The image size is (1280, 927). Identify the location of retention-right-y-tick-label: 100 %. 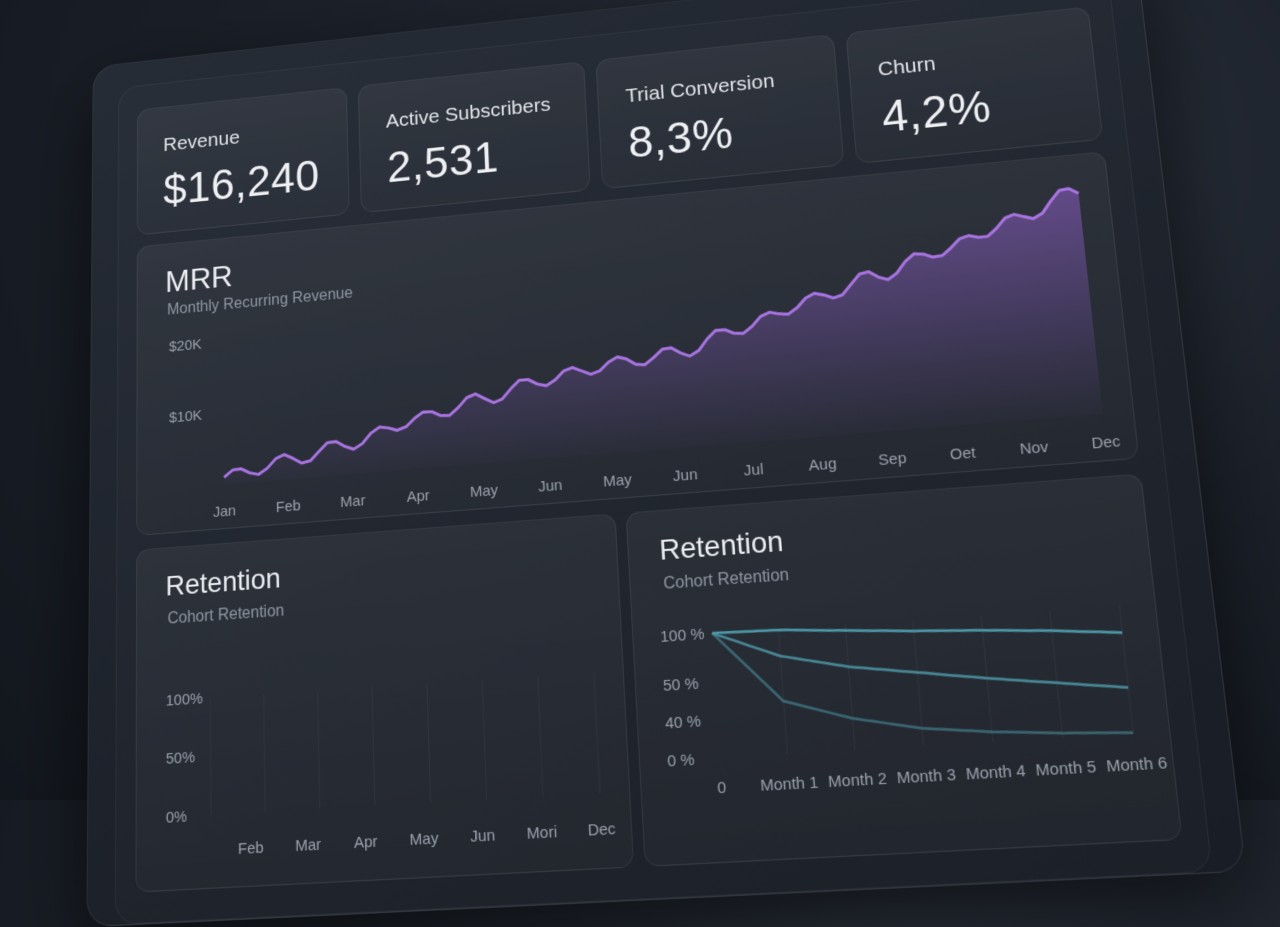
(683, 635).